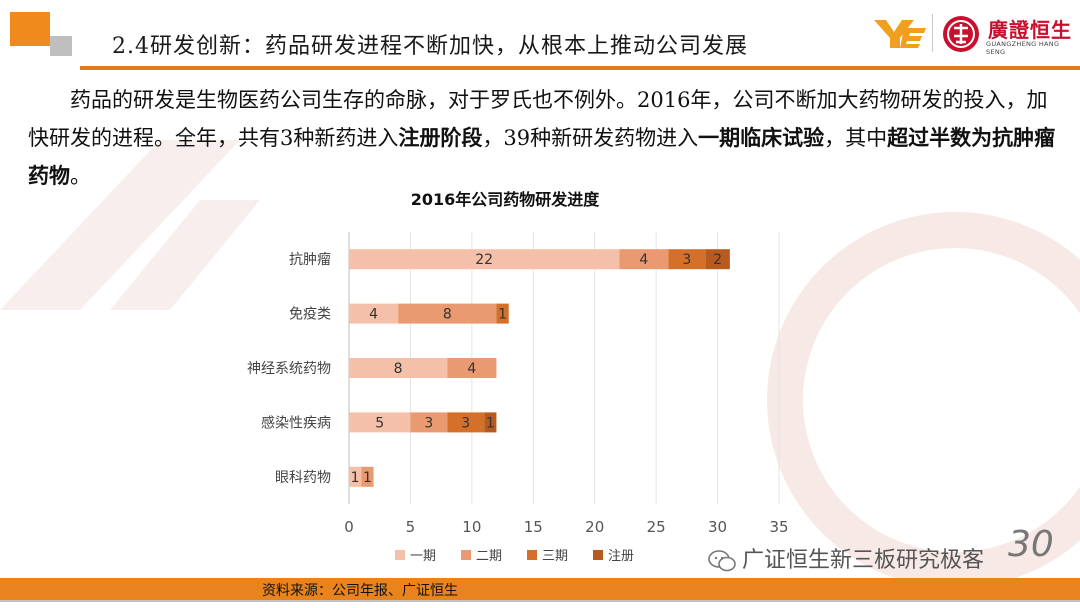  What do you see at coordinates (717, 527) in the screenshot?
I see `x-tick-label: 30` at bounding box center [717, 527].